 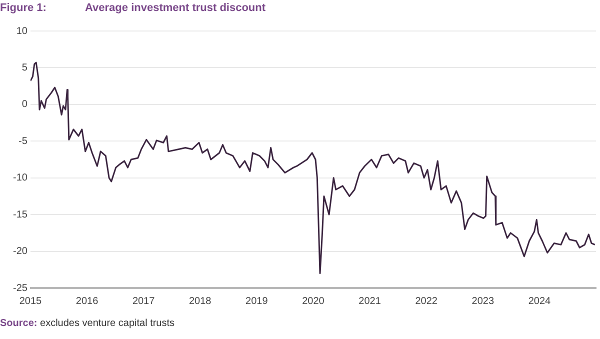 What do you see at coordinates (20, 288) in the screenshot?
I see `y-tick-label: -25` at bounding box center [20, 288].